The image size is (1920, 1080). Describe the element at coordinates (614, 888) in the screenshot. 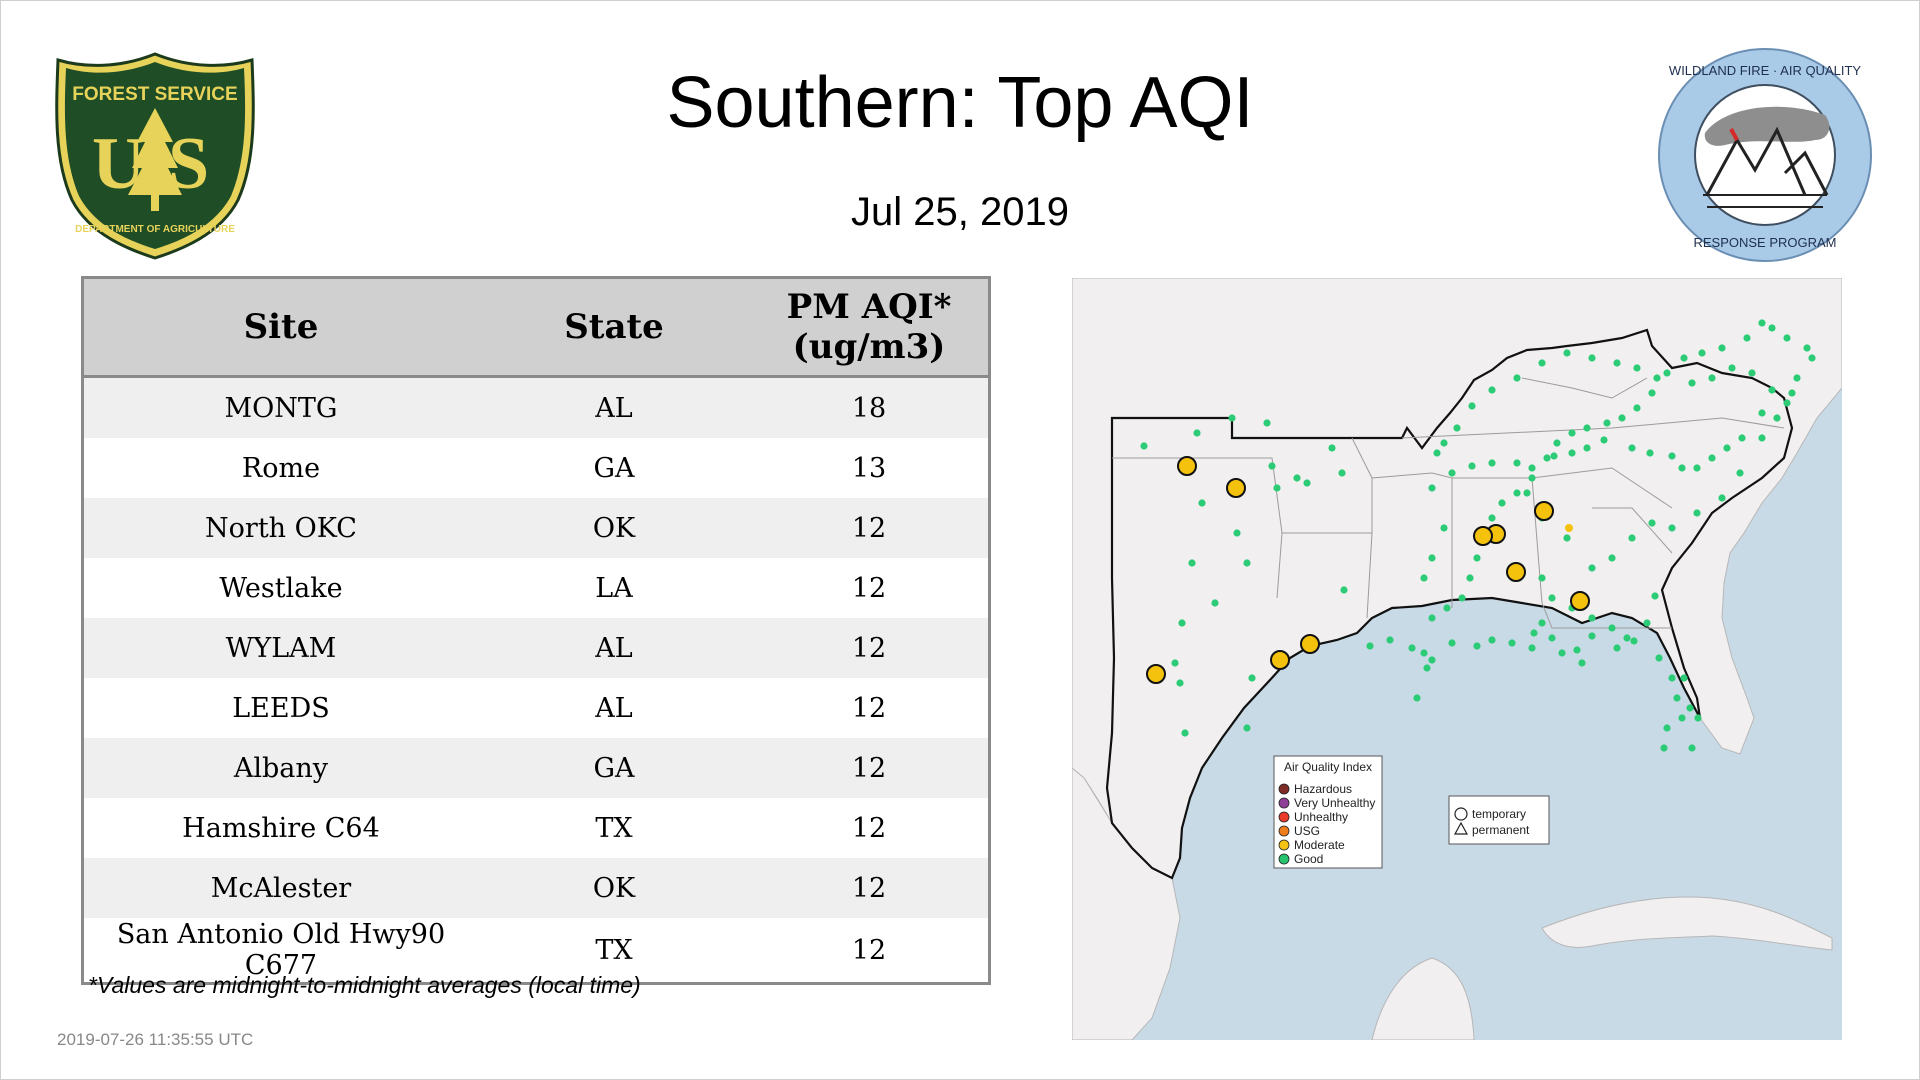

I see `cell-state: OK` at that location.